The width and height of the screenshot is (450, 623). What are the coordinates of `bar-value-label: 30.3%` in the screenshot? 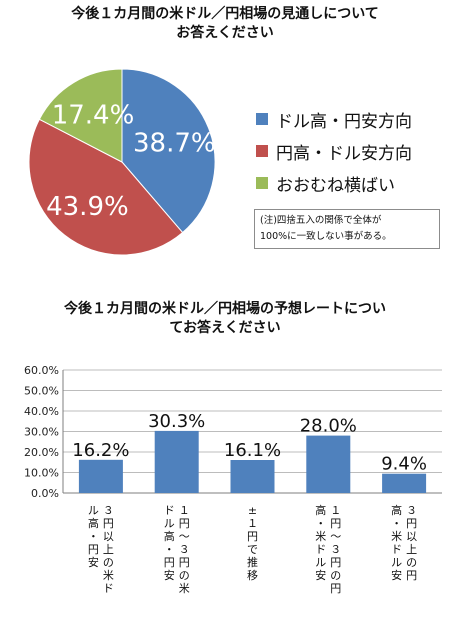 It's located at (176, 421).